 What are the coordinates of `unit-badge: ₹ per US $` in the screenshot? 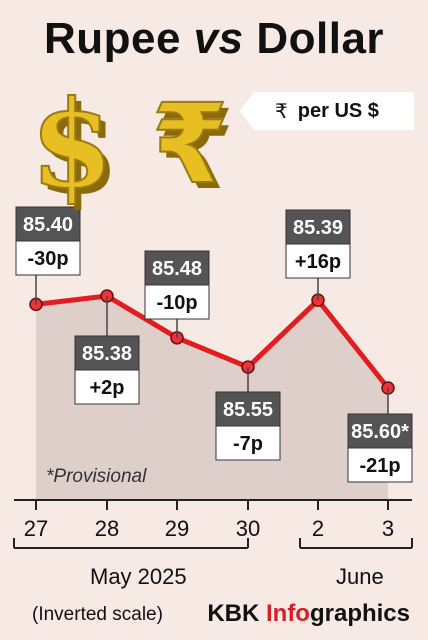 It's located at (327, 111).